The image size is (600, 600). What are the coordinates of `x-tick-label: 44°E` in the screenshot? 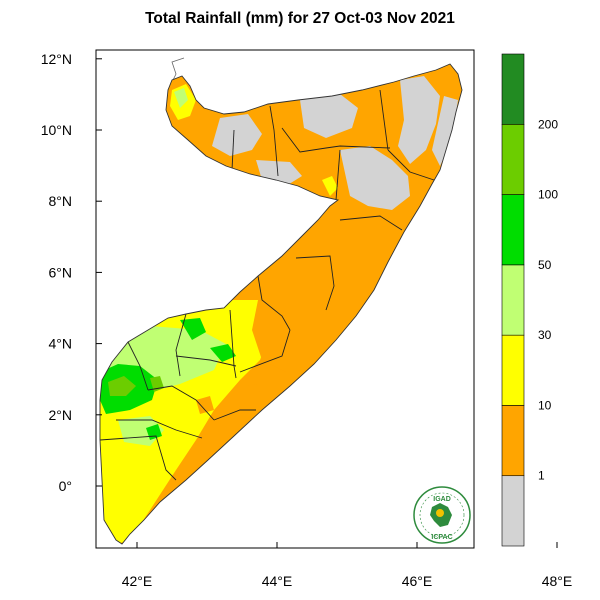 It's located at (277, 581).